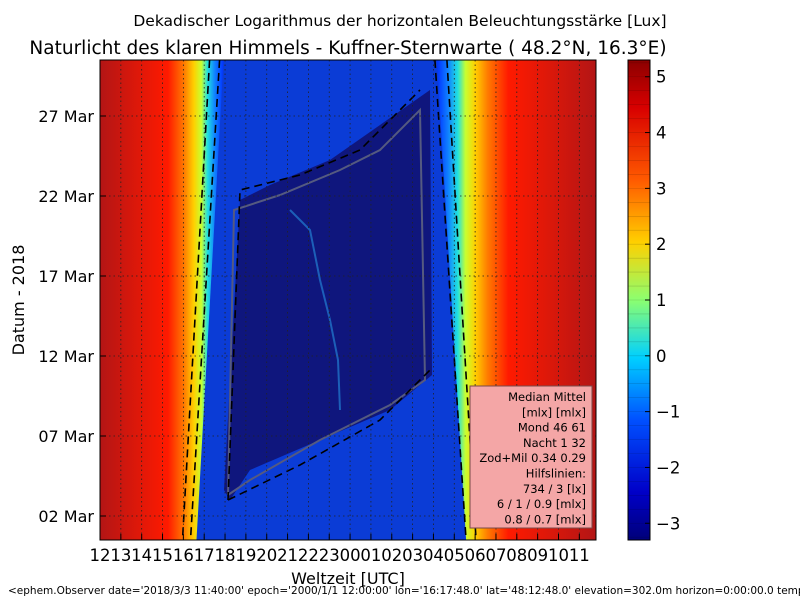 The image size is (800, 600). What do you see at coordinates (18, 300) in the screenshot?
I see `y-axis-label: Datum - 2018` at bounding box center [18, 300].